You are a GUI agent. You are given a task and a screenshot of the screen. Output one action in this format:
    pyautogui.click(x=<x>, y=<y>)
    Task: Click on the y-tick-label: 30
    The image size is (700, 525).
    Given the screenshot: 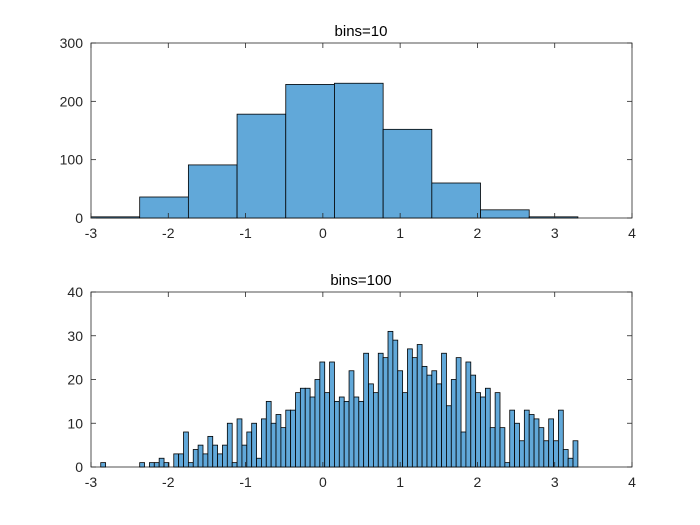 What is the action you would take?
    pyautogui.click(x=75, y=336)
    